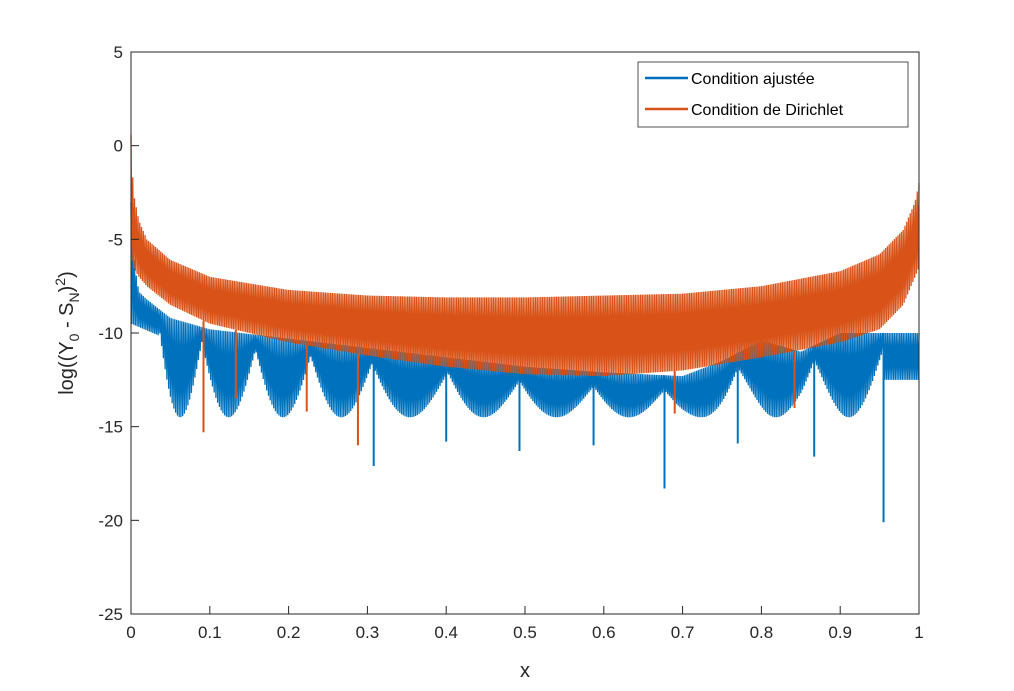  Describe the element at coordinates (115, 239) in the screenshot. I see `y-tick-label: -5` at that location.